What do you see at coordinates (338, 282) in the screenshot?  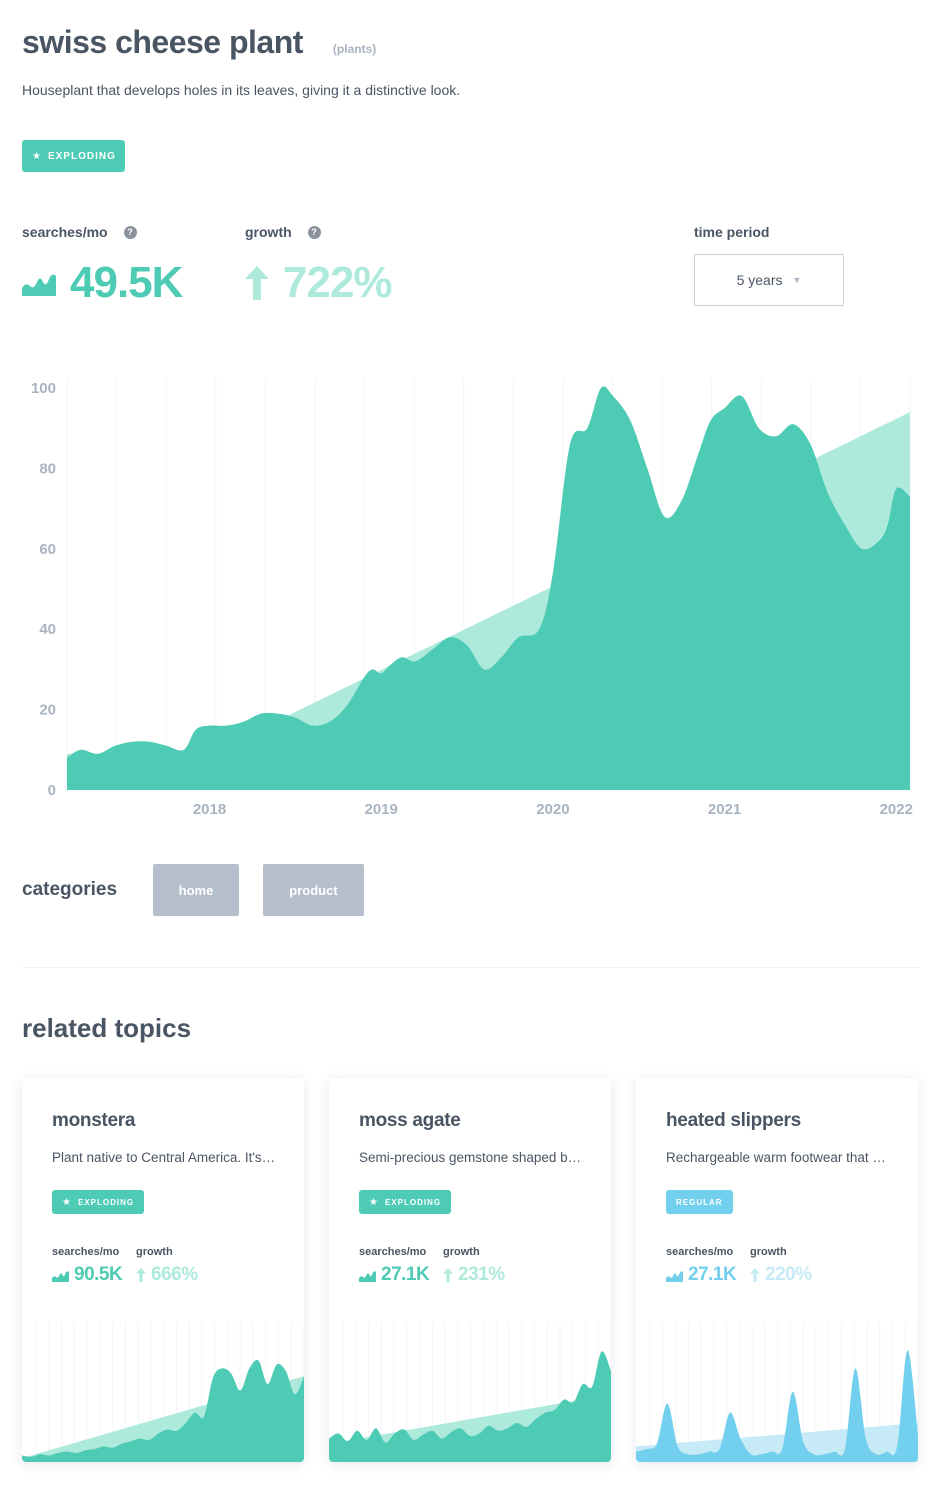 I see `growth-value-text: 722%` at bounding box center [338, 282].